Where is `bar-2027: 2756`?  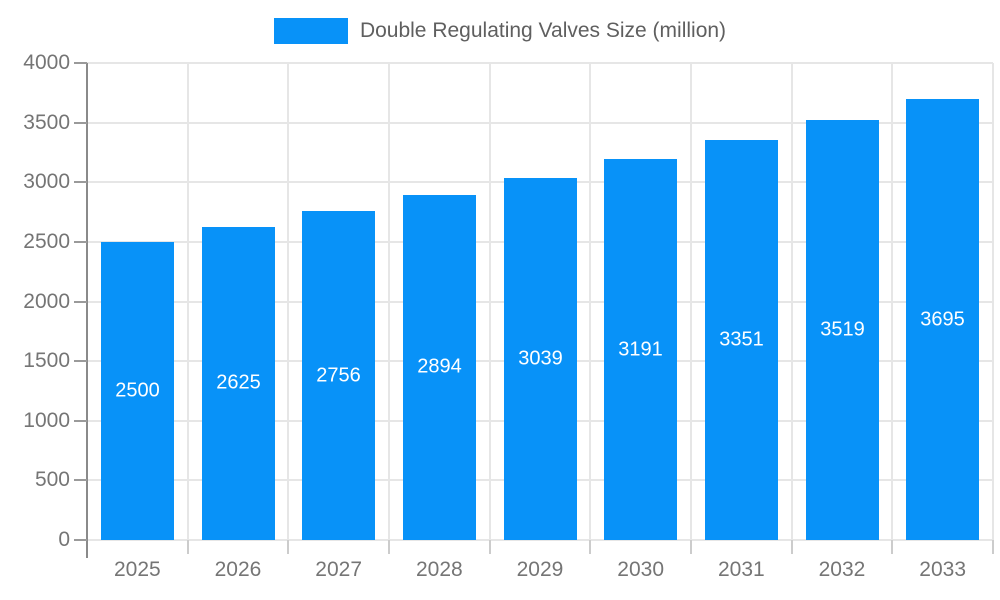 bar-2027: 2756 is located at coordinates (338, 375).